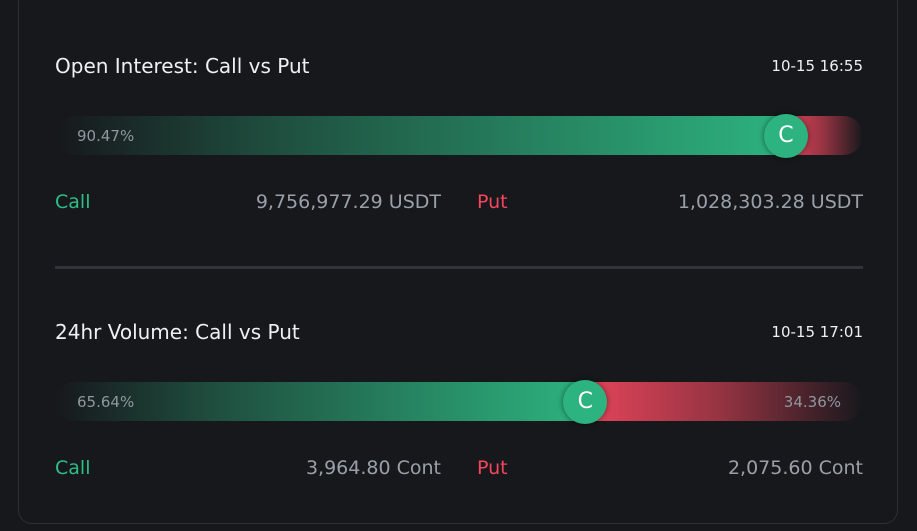  What do you see at coordinates (795, 468) in the screenshot?
I see `put-amount: 2,075.60 Cont` at bounding box center [795, 468].